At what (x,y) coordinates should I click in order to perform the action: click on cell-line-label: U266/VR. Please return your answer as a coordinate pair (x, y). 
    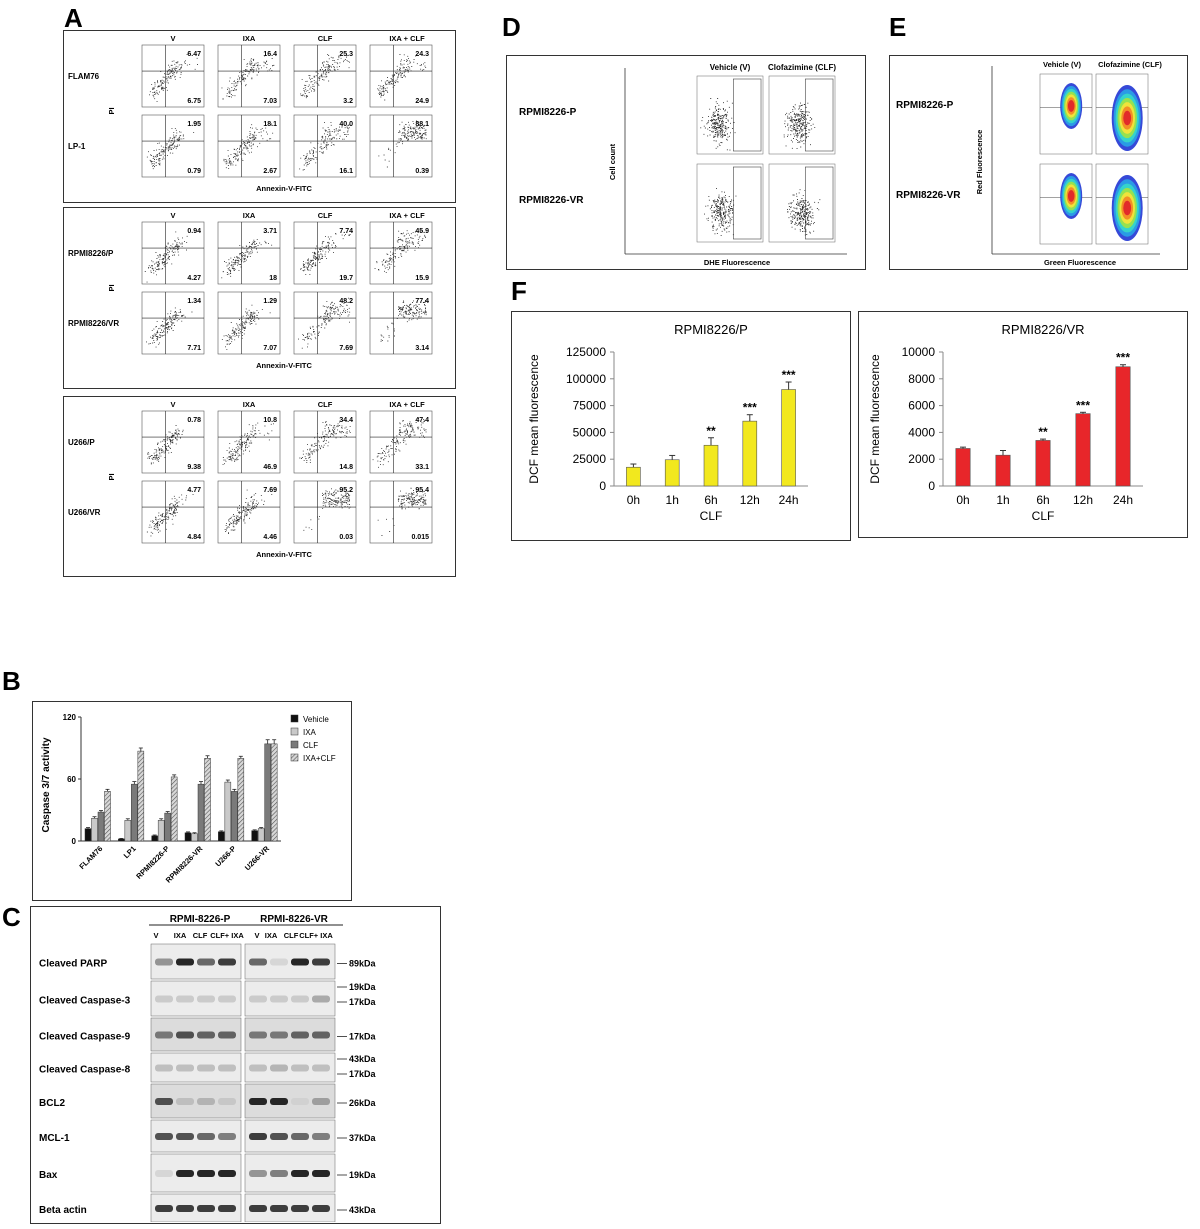
    Looking at the image, I should click on (84, 512).